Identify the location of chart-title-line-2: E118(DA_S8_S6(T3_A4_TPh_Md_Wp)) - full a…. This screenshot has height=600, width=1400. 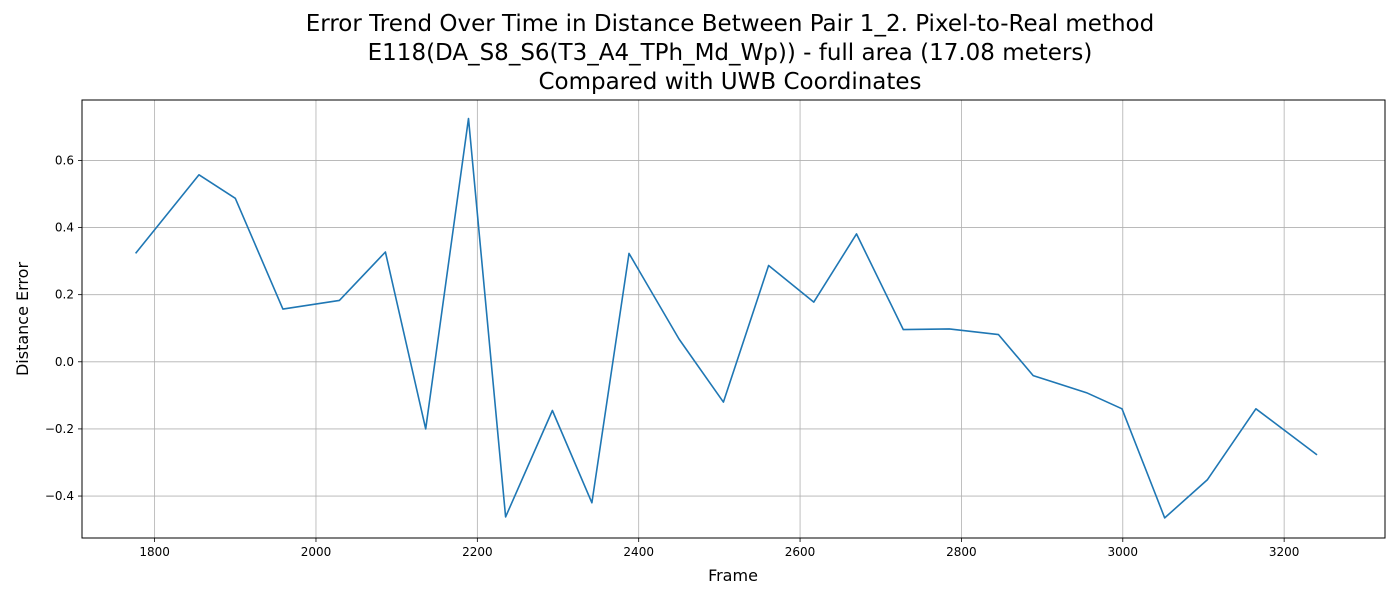
(730, 53).